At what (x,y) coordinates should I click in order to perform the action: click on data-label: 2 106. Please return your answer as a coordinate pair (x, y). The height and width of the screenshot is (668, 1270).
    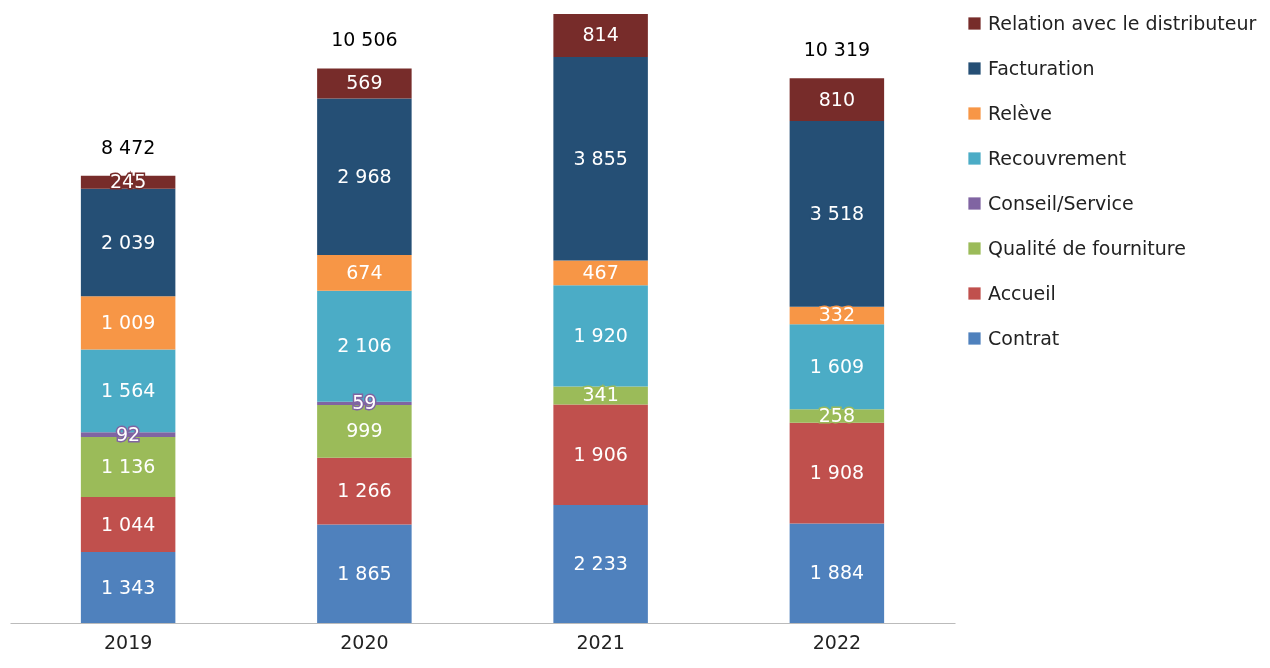
    Looking at the image, I should click on (364, 345).